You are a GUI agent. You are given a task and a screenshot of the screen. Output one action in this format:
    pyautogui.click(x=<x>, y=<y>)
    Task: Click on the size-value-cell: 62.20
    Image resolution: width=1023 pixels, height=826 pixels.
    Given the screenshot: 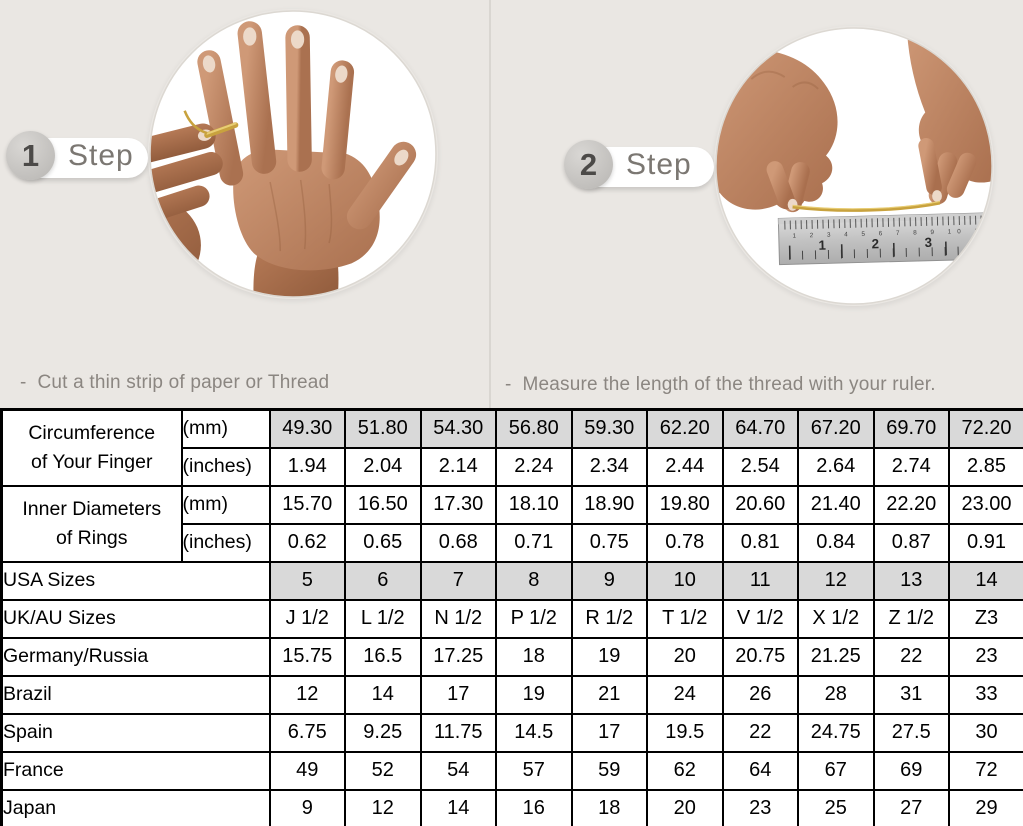 What is the action you would take?
    pyautogui.click(x=685, y=428)
    